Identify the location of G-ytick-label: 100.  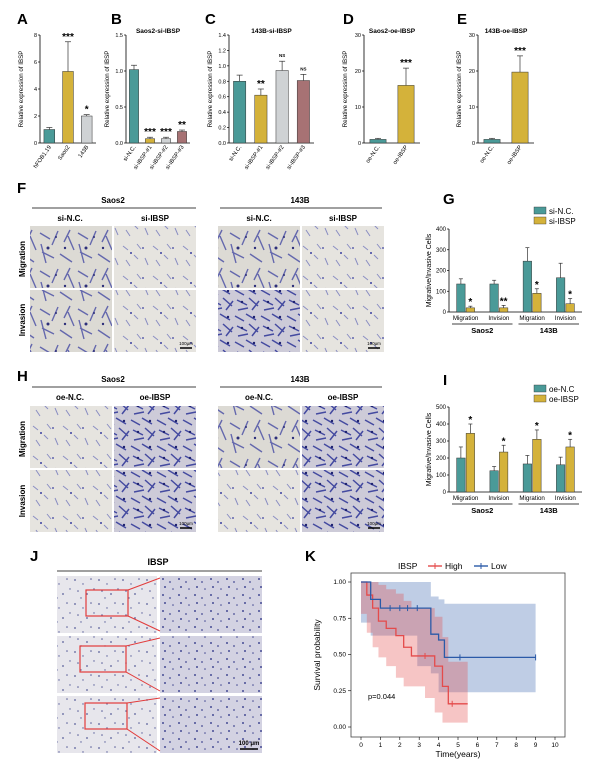
(441, 292).